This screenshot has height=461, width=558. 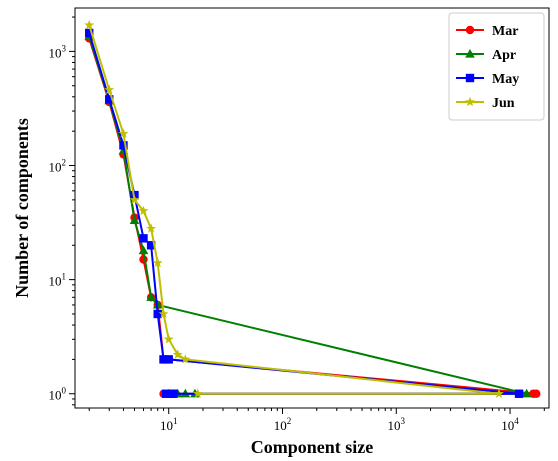 What do you see at coordinates (283, 424) in the screenshot?
I see `x-tick-label: 10²` at bounding box center [283, 424].